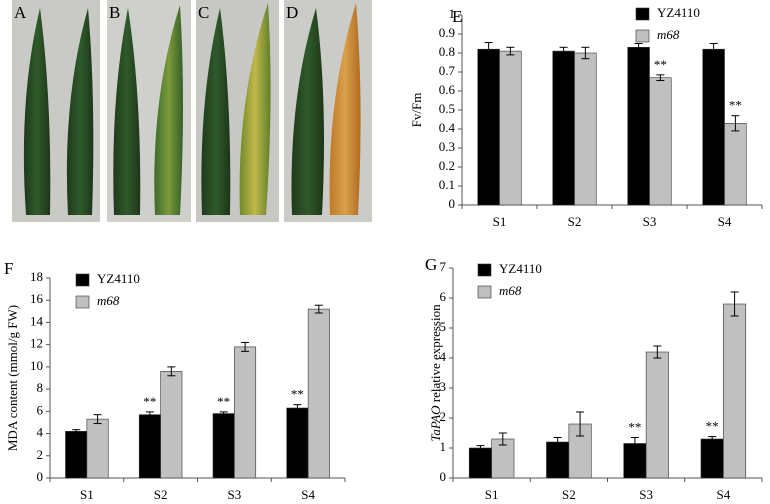 The height and width of the screenshot is (504, 770). What do you see at coordinates (447, 165) in the screenshot?
I see `y-tick-label: 0.2` at bounding box center [447, 165].